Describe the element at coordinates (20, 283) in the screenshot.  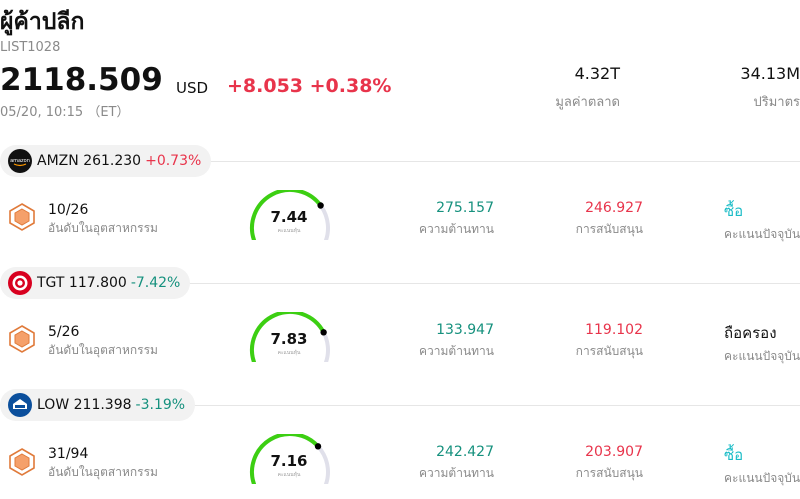
I see `target-logo-icon` at that location.